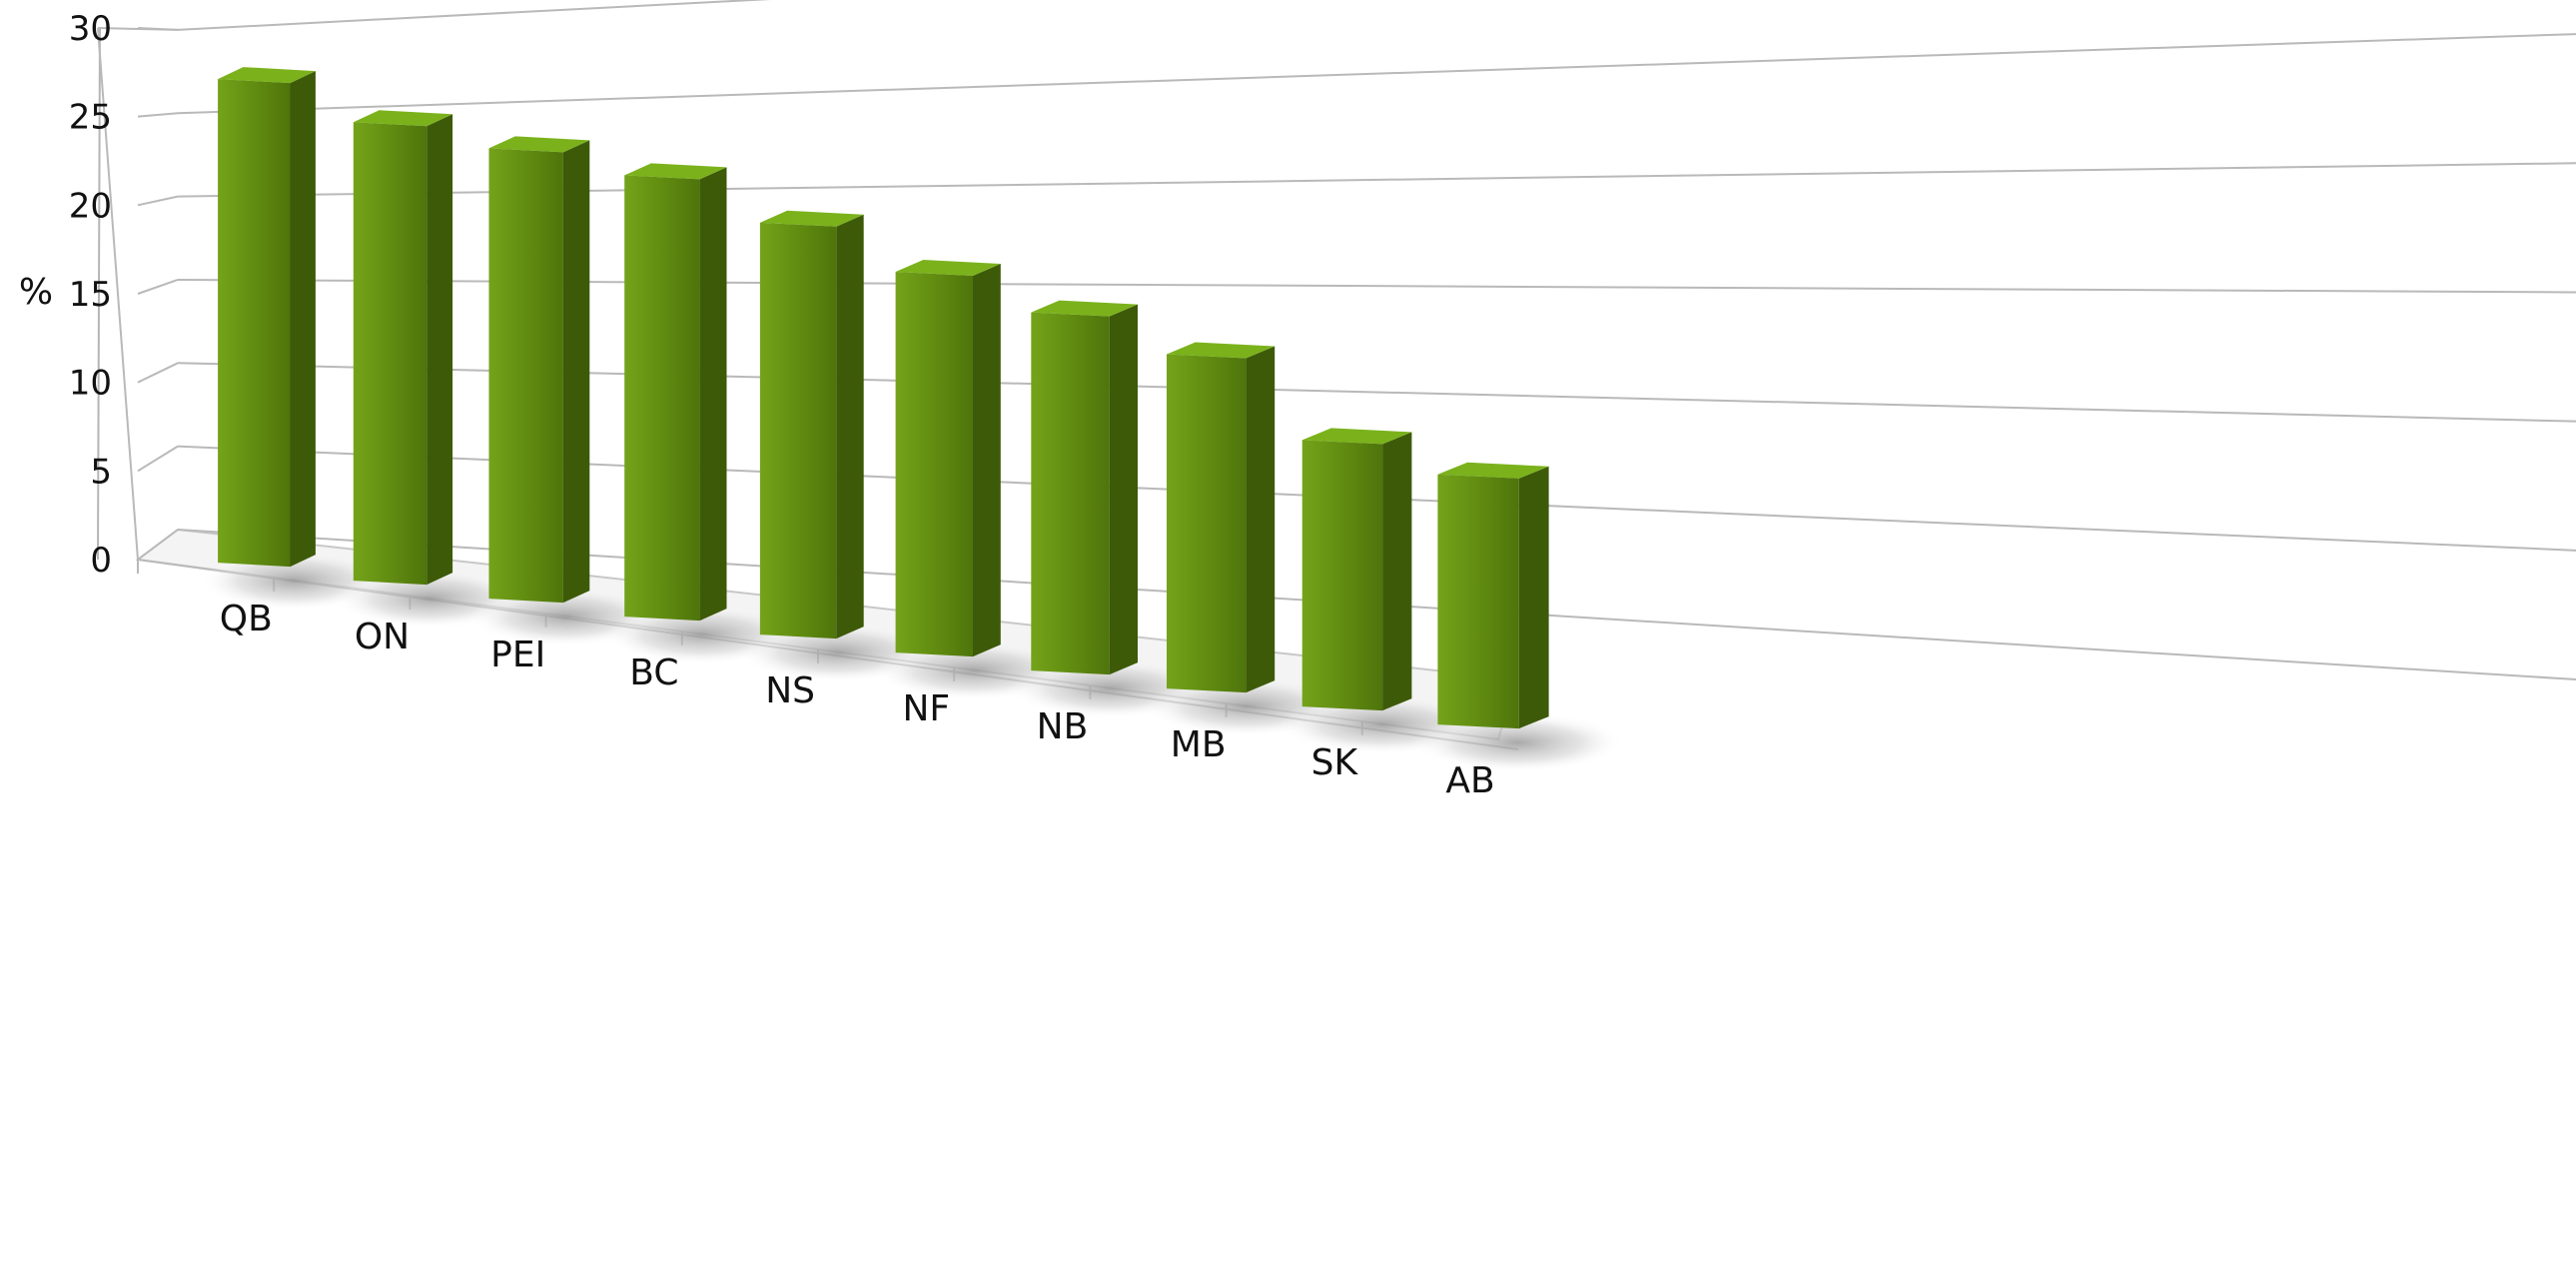  I want to click on bar-MB, so click(1222, 517).